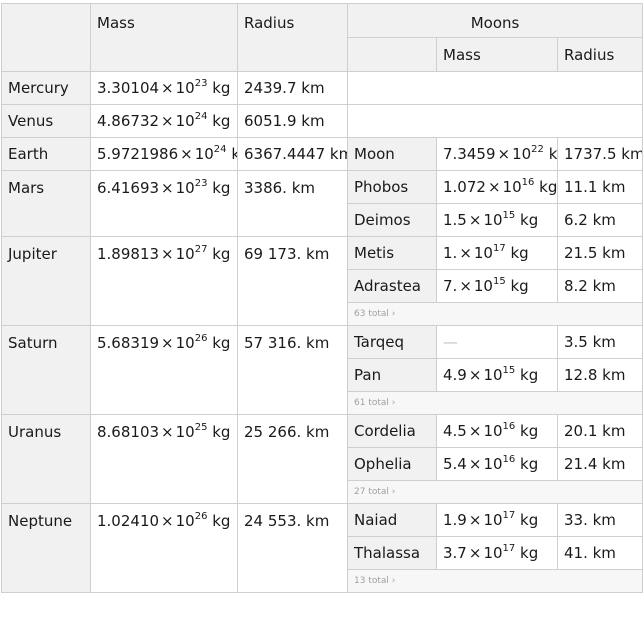 The width and height of the screenshot is (643, 632). Describe the element at coordinates (509, 426) in the screenshot. I see `moon-mass-exponent: 16` at that location.